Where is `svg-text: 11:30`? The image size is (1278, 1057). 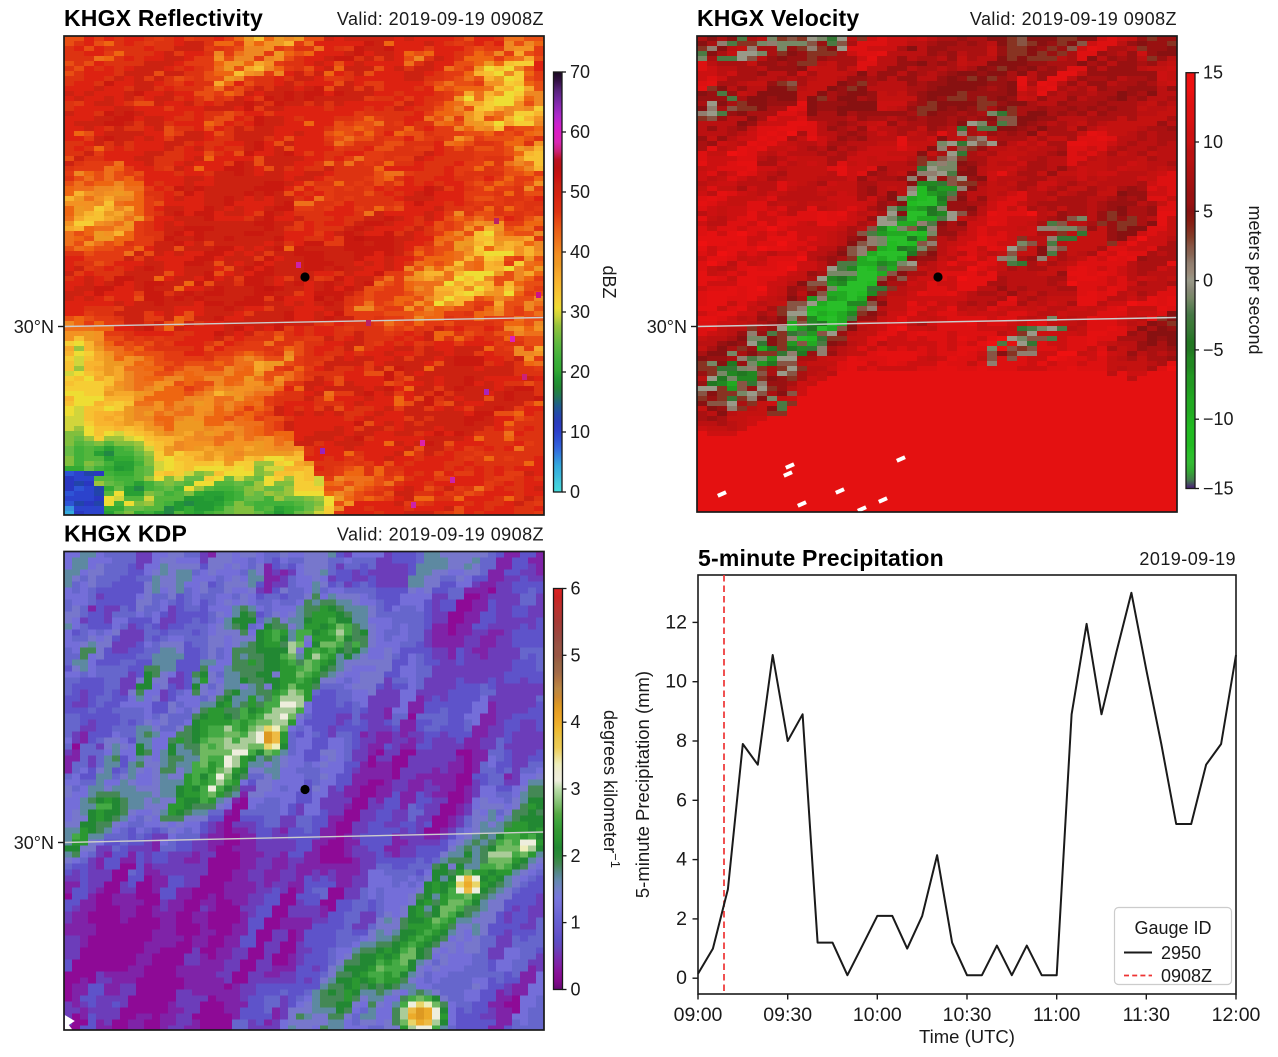 svg-text: 11:30 is located at coordinates (1147, 1015).